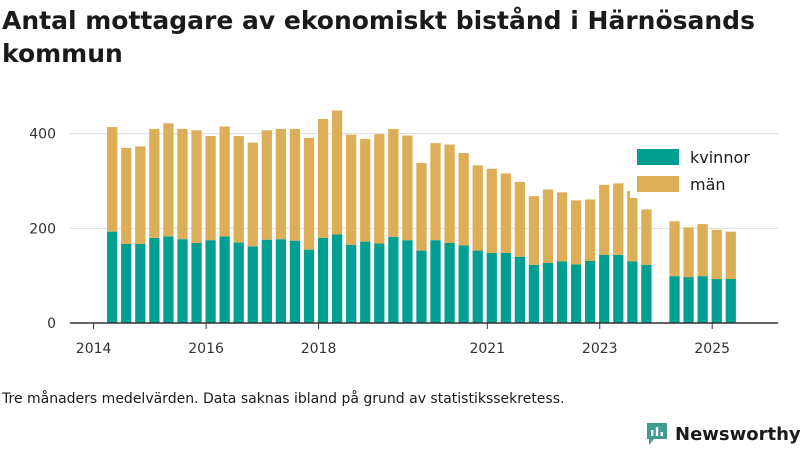  What do you see at coordinates (42, 135) in the screenshot?
I see `y-tick-label: 400` at bounding box center [42, 135].